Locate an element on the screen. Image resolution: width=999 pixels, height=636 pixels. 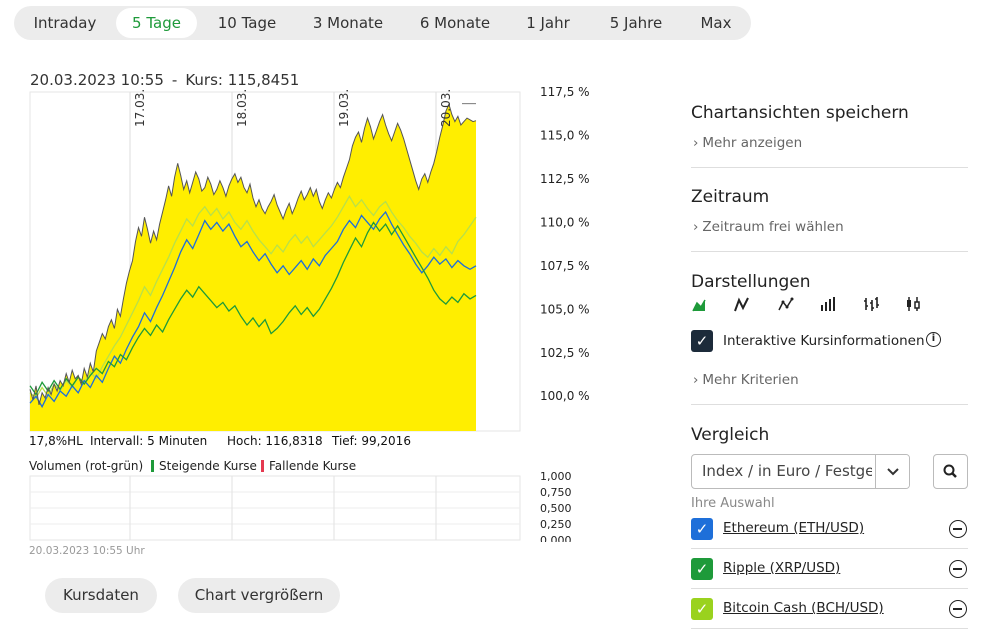
remove-ripple-icon is located at coordinates (958, 569).